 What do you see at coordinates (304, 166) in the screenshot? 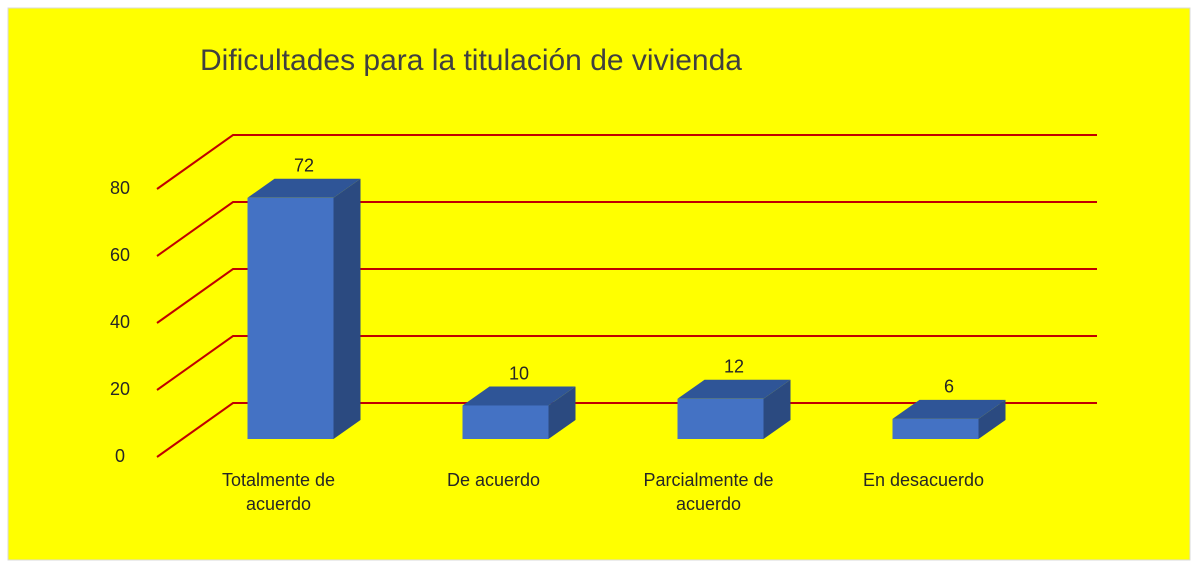
I see `data-label: 72` at bounding box center [304, 166].